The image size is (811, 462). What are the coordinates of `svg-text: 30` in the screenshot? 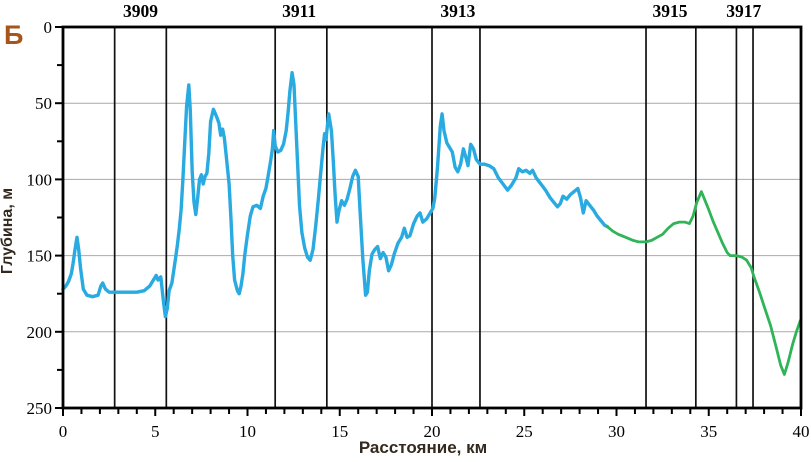 It's located at (616, 431).